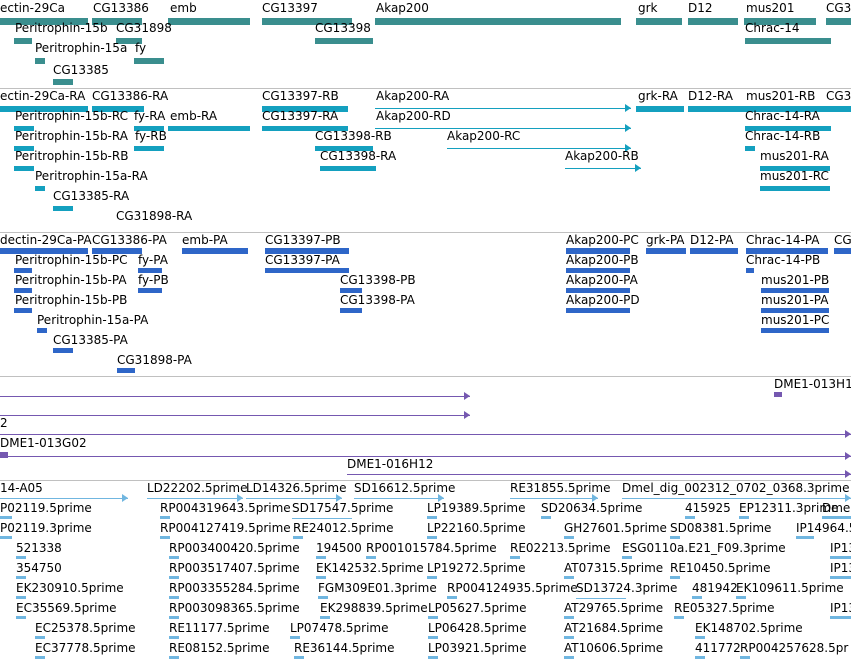 Image resolution: width=851 pixels, height=663 pixels. I want to click on feature-label: RP004257628.5pr, so click(794, 648).